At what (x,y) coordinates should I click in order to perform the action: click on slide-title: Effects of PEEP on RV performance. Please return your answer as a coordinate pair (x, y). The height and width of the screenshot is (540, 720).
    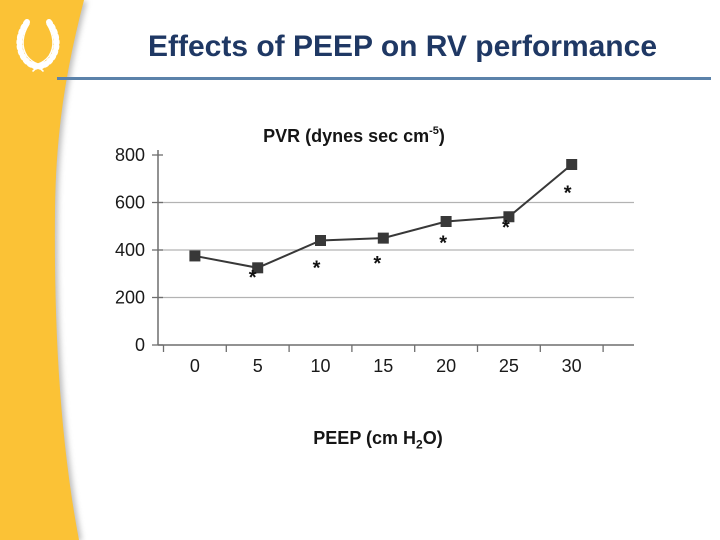
    Looking at the image, I should click on (402, 46).